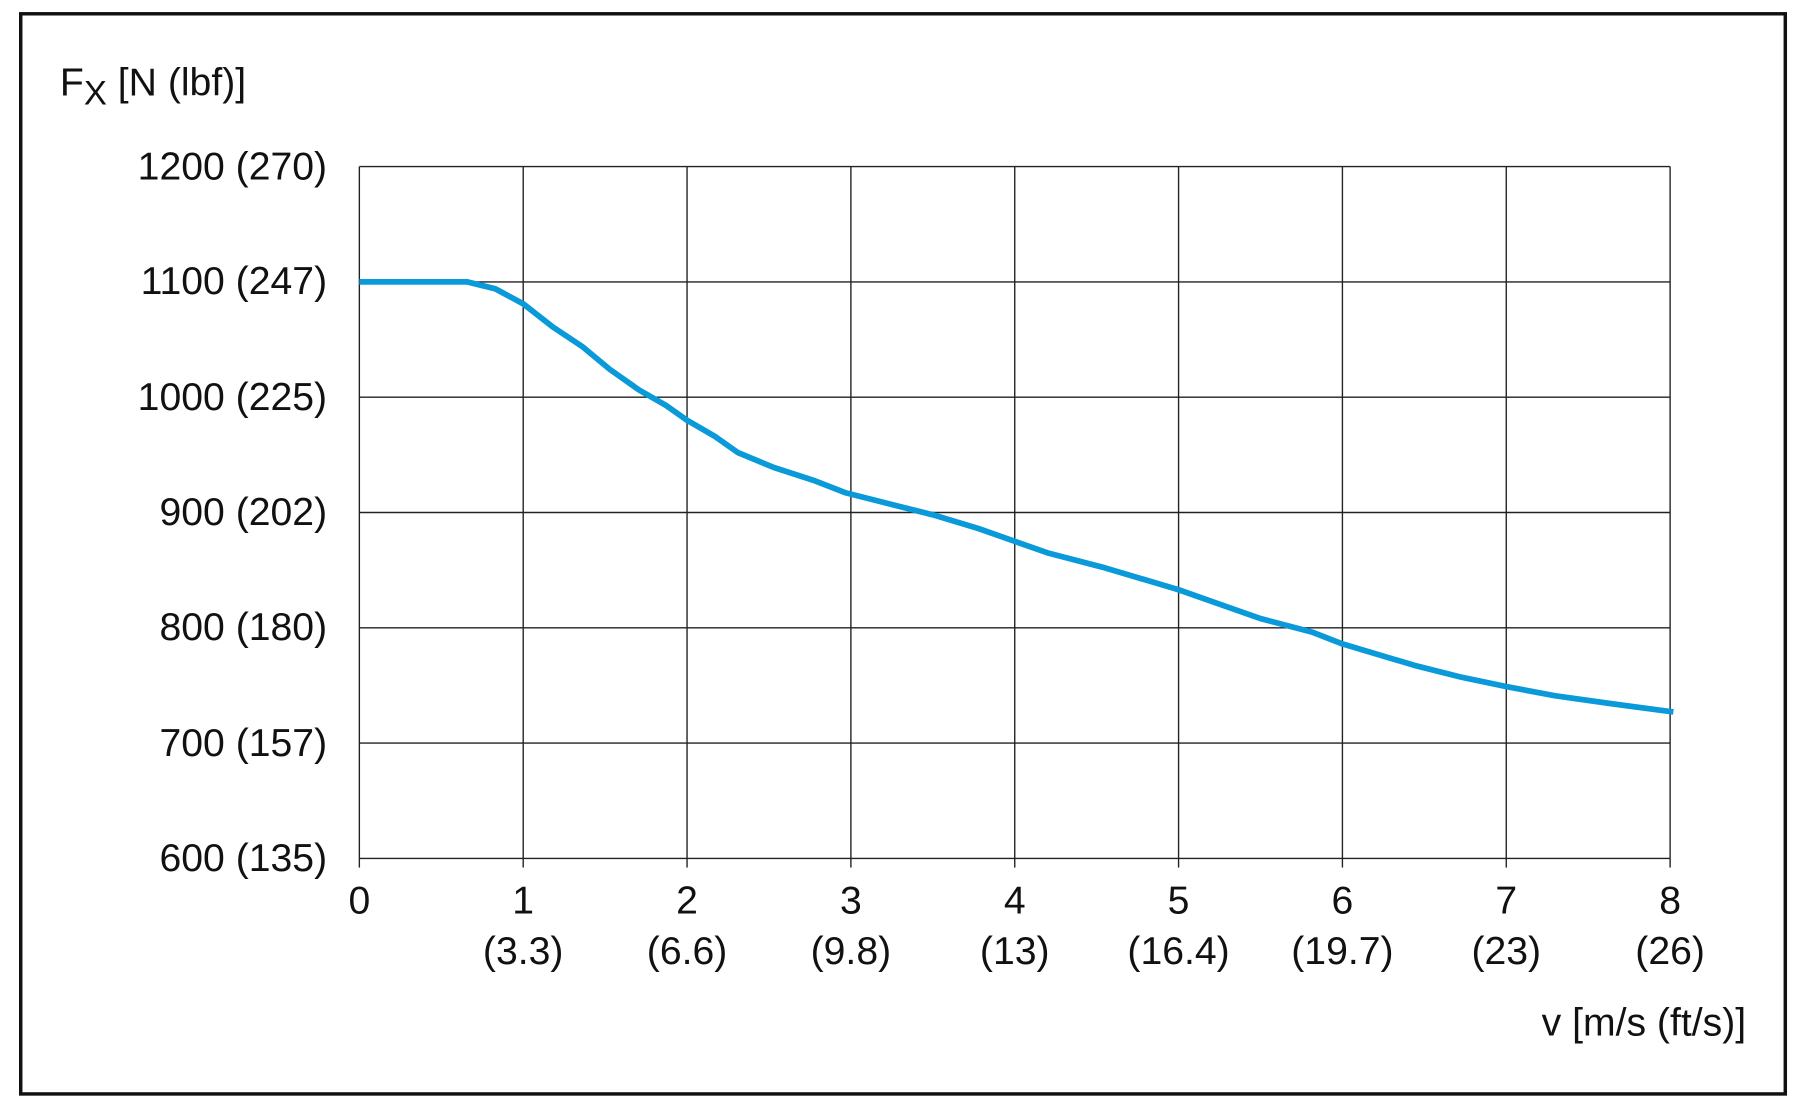 This screenshot has width=1806, height=1110. Describe the element at coordinates (1178, 926) in the screenshot. I see `x-tick-label: 5 (16.4)` at that location.